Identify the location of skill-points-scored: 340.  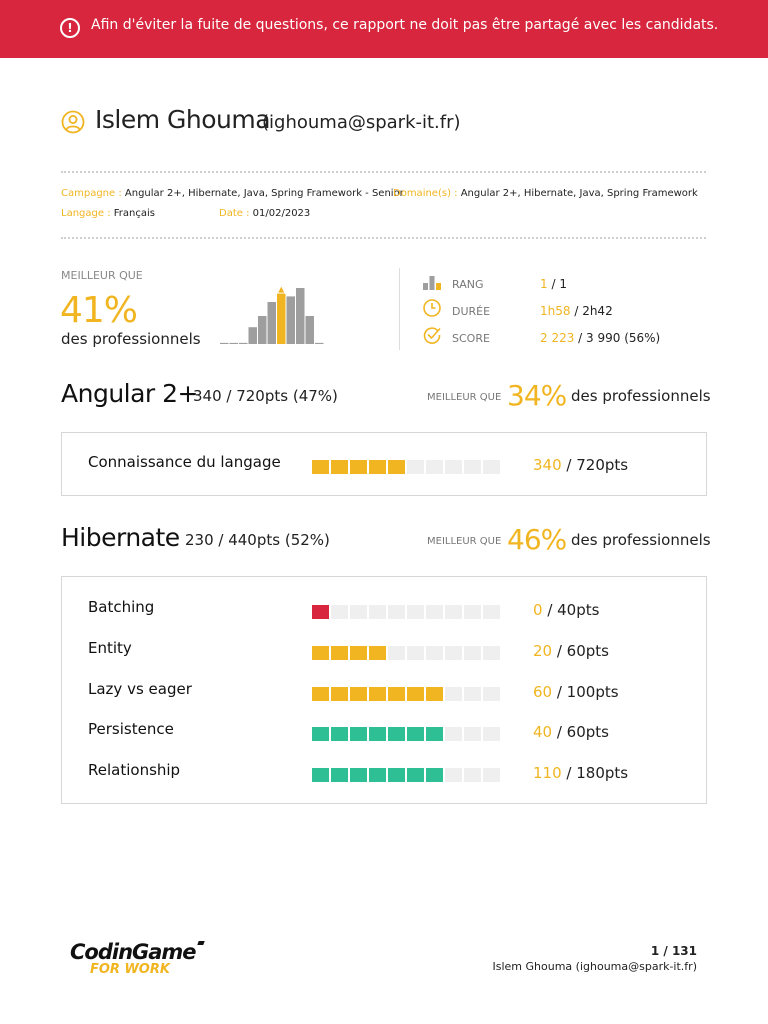
(547, 465).